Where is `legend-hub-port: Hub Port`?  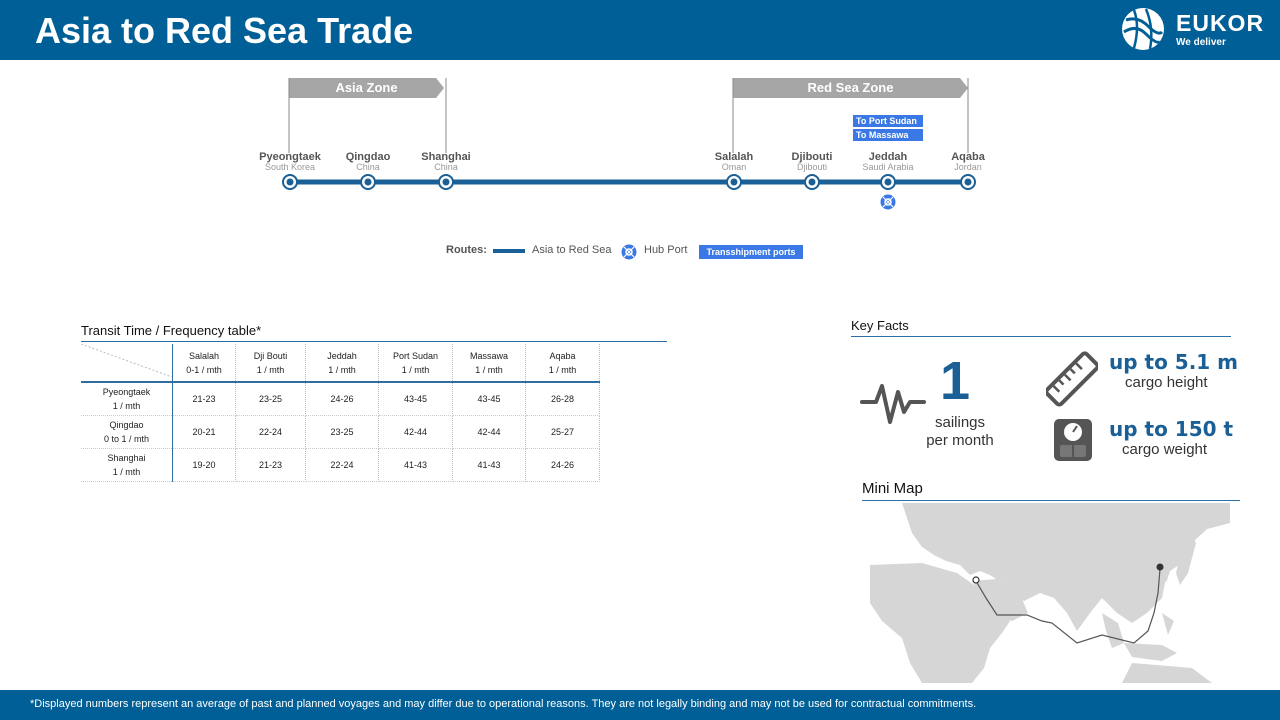 legend-hub-port: Hub Port is located at coordinates (666, 250).